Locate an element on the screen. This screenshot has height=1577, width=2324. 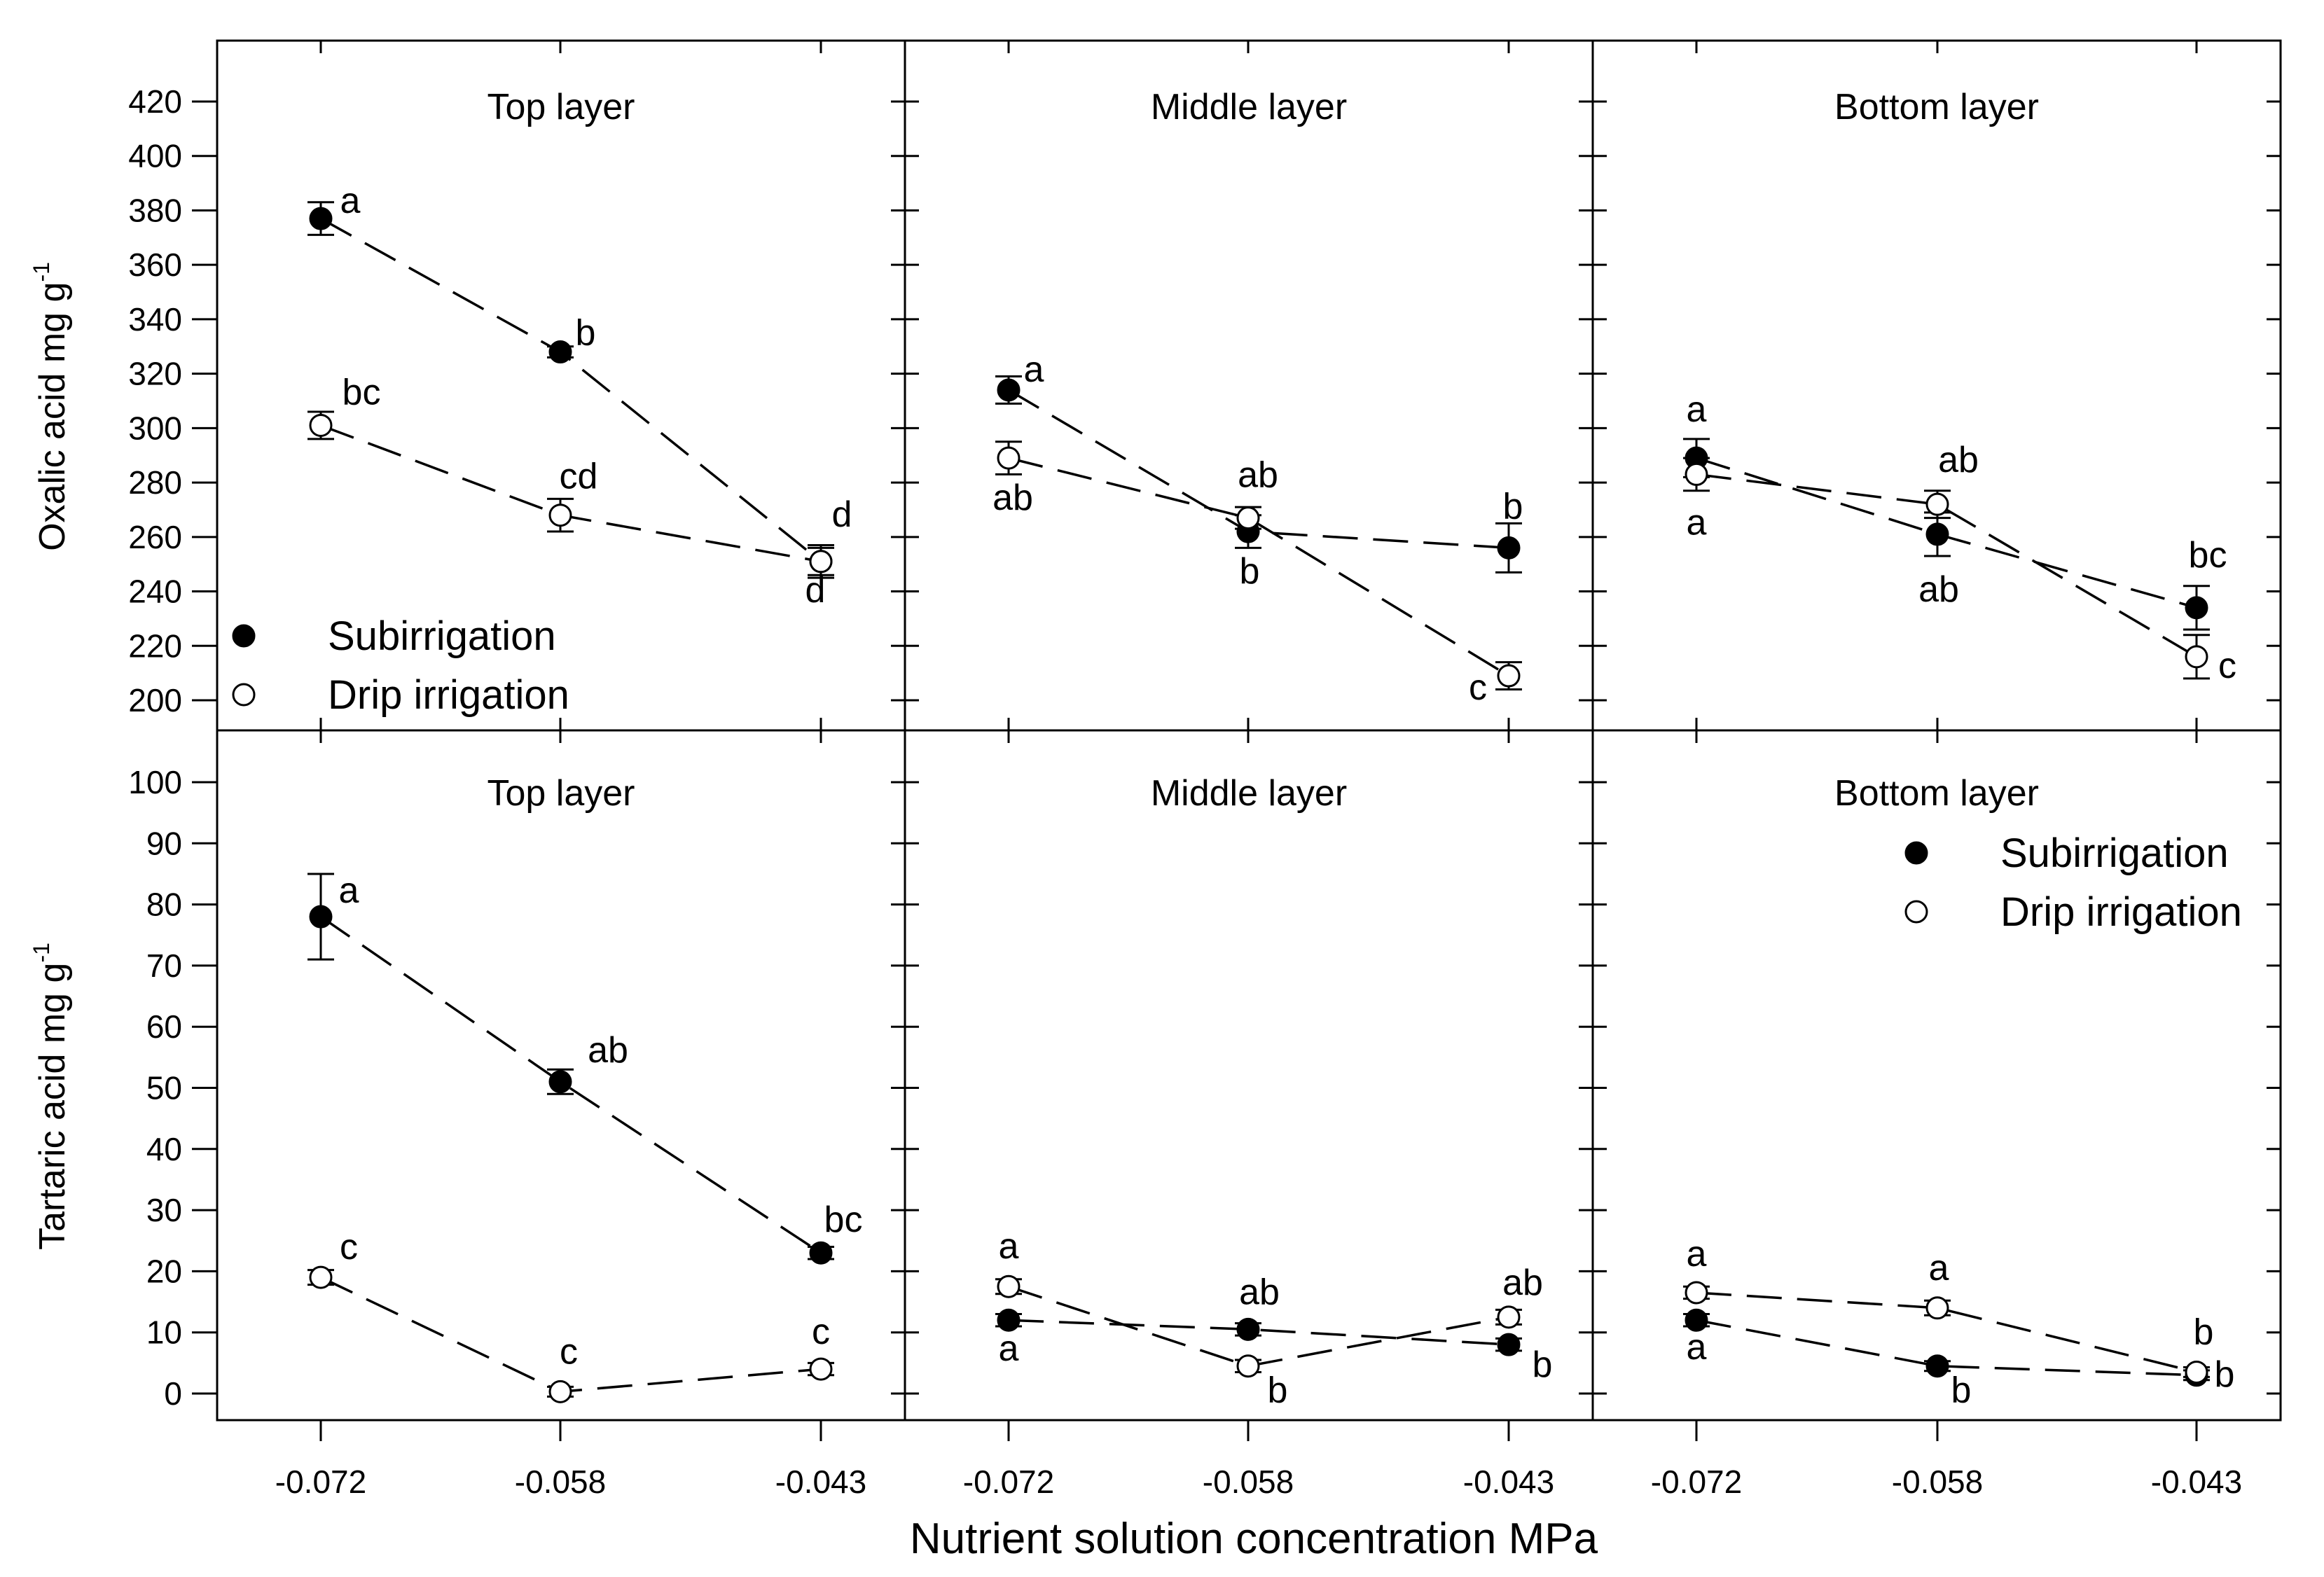
y-axis-title: Oxalic acid mg g-1 is located at coordinates (51, 406).